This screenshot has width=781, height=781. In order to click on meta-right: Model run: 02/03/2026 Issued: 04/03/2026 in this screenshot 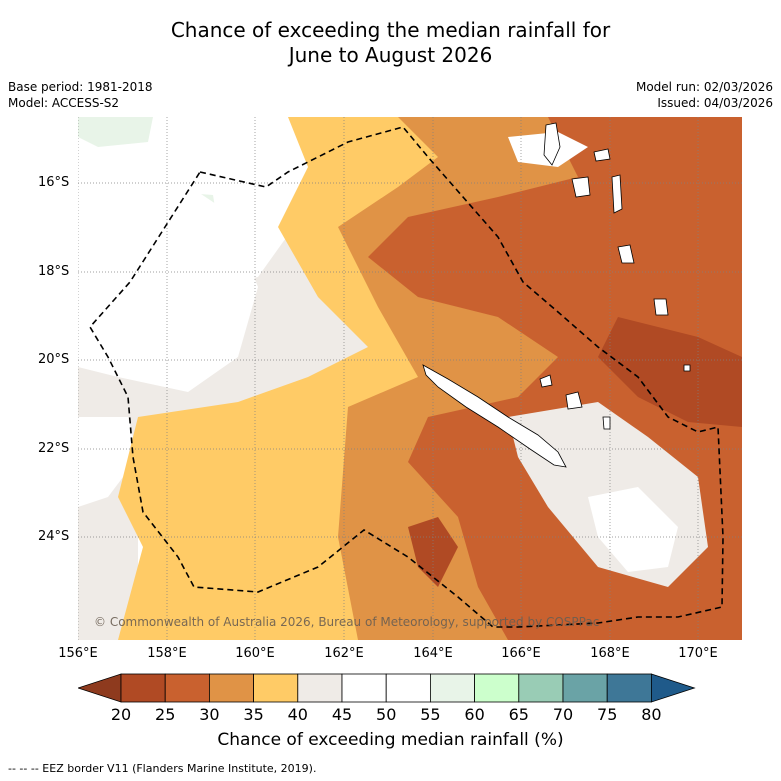, I will do `click(704, 95)`.